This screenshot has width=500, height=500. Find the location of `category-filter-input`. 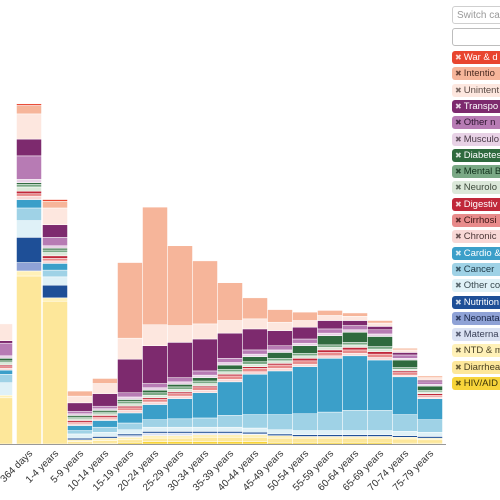

category-filter-input is located at coordinates (476, 37).